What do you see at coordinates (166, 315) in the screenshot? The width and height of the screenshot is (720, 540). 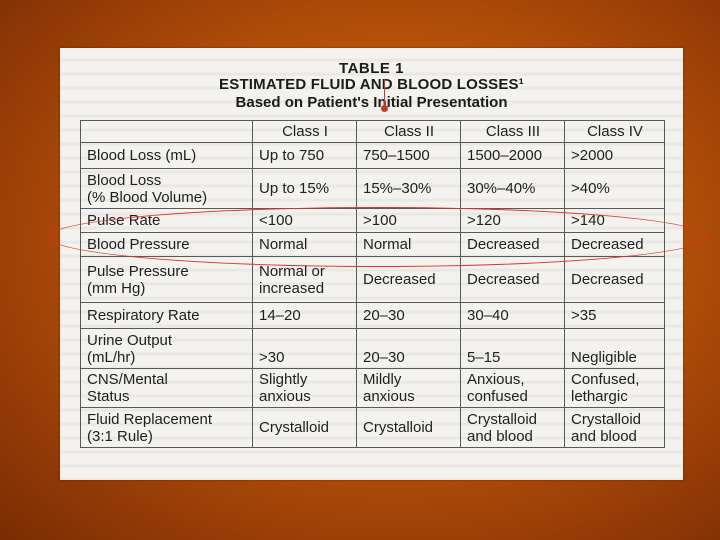 I see `row-label: Respiratory Rate` at bounding box center [166, 315].